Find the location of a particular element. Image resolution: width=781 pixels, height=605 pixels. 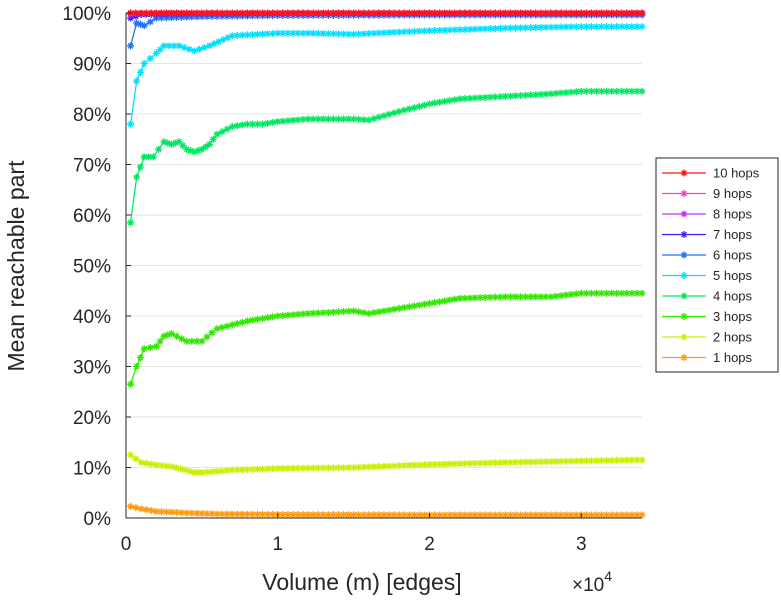

x-tick-label: 2 is located at coordinates (429, 544).